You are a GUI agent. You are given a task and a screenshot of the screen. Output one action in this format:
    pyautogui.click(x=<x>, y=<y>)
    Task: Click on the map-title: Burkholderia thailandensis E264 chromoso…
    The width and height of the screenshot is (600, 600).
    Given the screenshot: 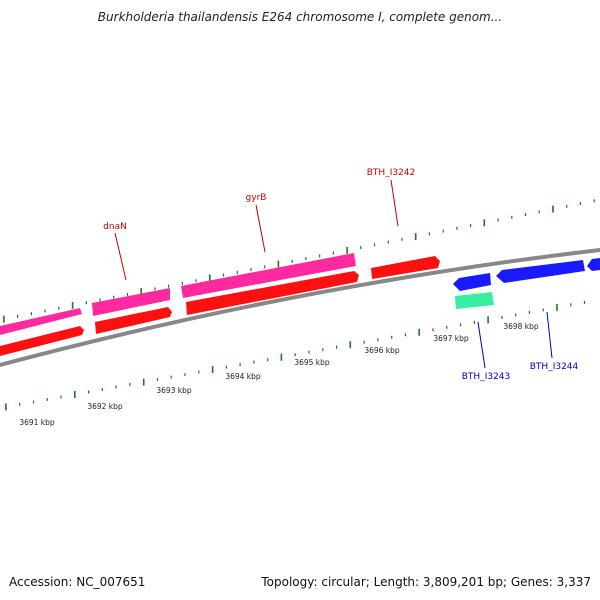 What is the action you would take?
    pyautogui.click(x=300, y=17)
    